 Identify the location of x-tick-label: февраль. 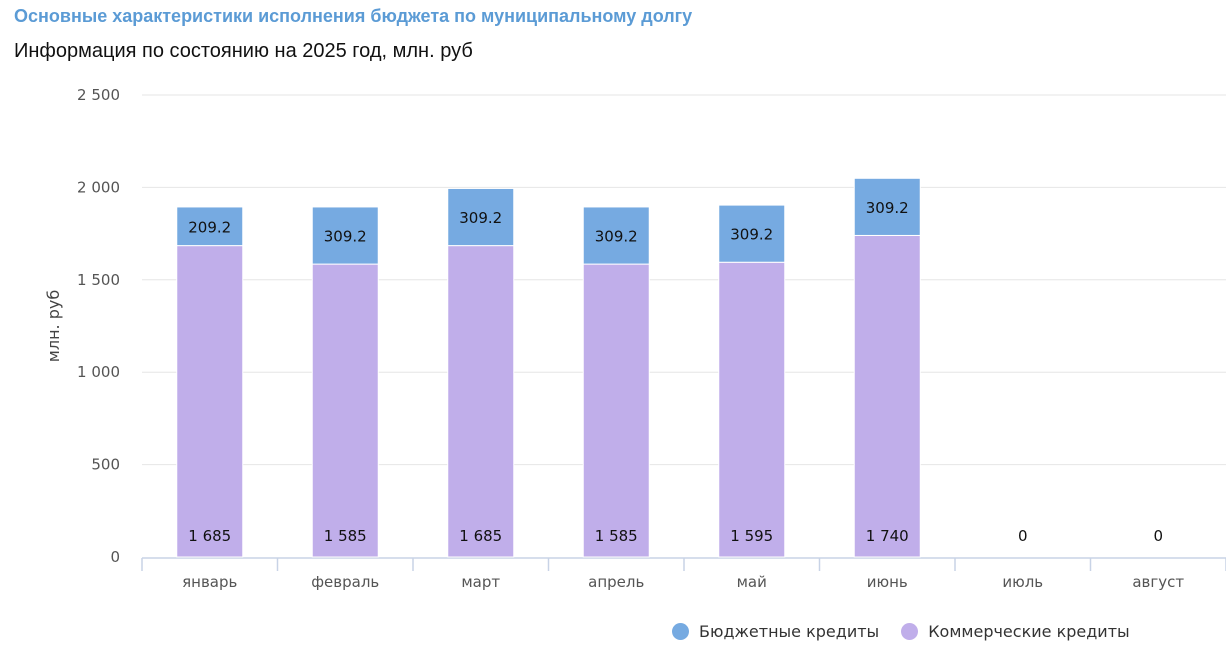
(345, 582).